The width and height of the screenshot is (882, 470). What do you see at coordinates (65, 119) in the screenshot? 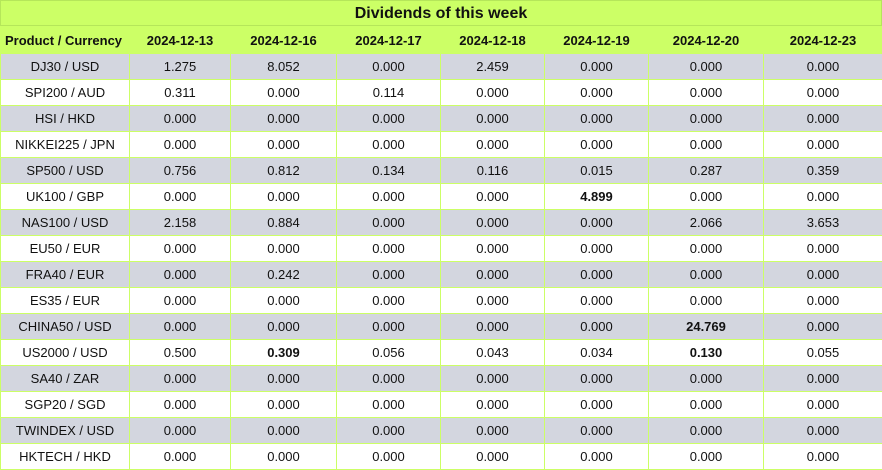
I see `product-cell: HSI / HKD` at bounding box center [65, 119].